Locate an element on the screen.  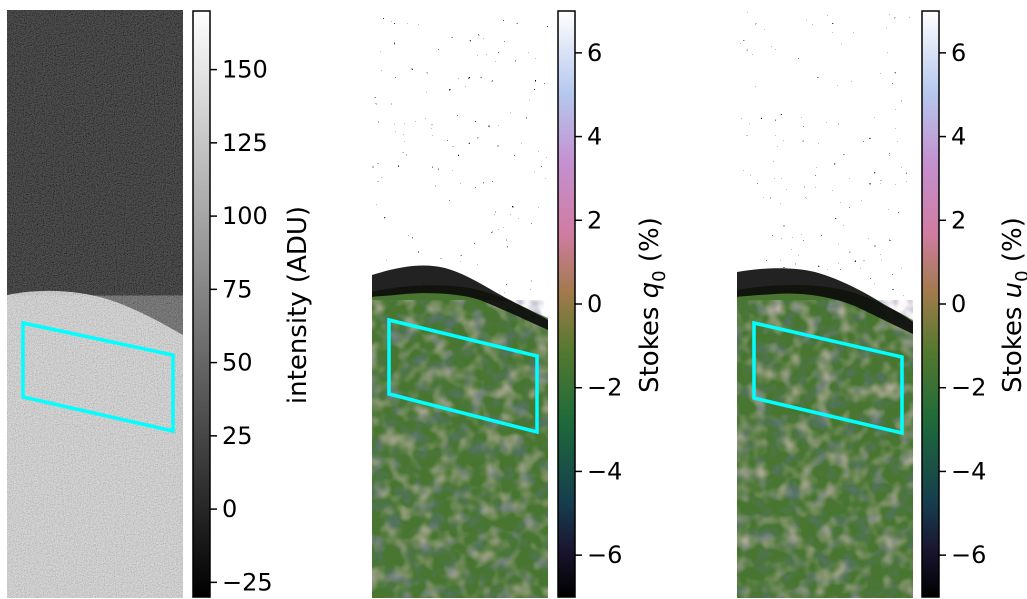
colorbar-frame is located at coordinates (201, 304).